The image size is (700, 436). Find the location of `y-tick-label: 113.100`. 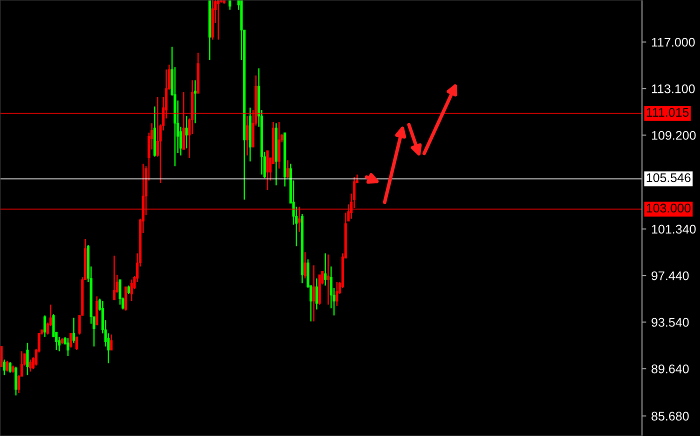

y-tick-label: 113.100 is located at coordinates (673, 89).